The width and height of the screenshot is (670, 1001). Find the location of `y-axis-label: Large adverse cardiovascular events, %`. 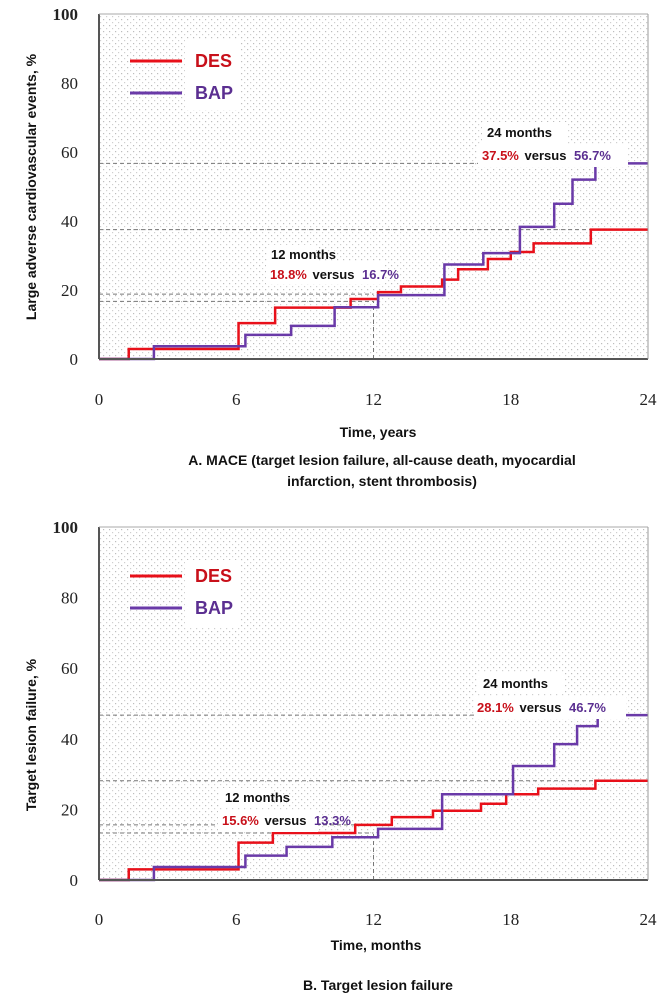

y-axis-label: Large adverse cardiovascular events, % is located at coordinates (31, 186).